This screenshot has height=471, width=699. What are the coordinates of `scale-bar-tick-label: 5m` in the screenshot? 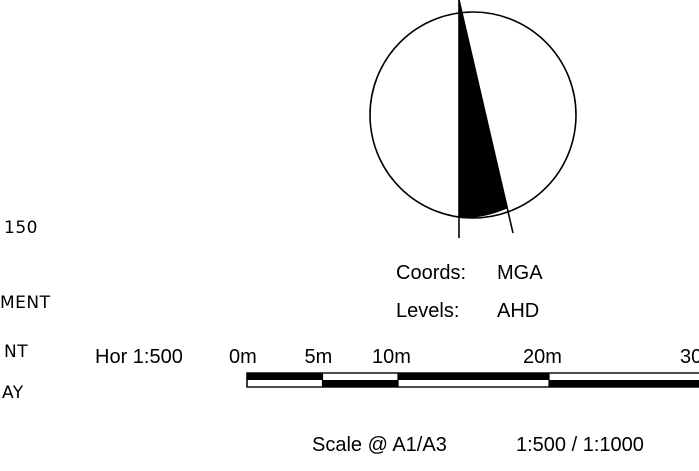 It's located at (319, 357).